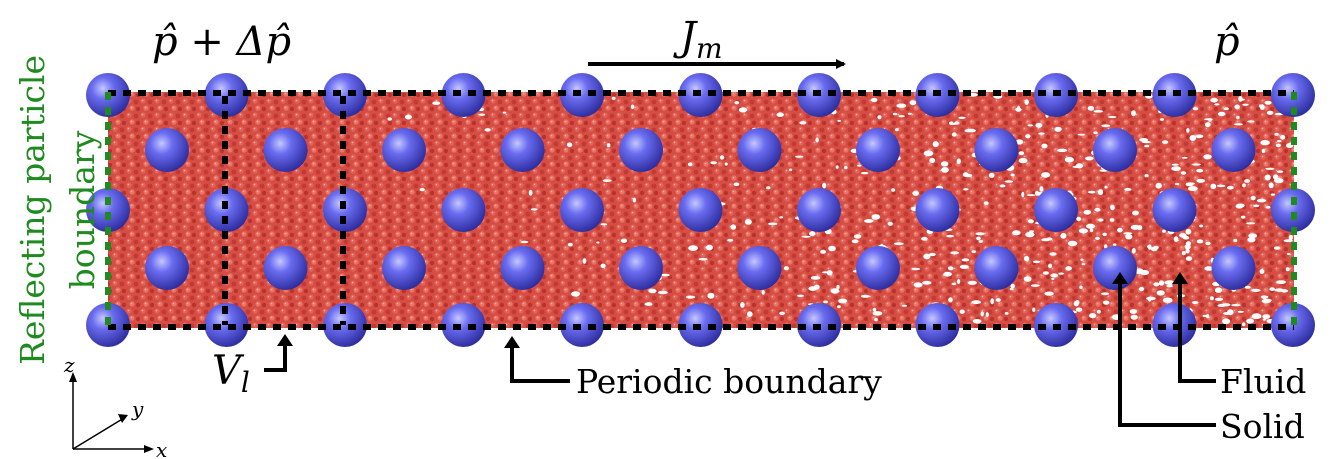  I want to click on fluid-label: Fluid, so click(1263, 381).